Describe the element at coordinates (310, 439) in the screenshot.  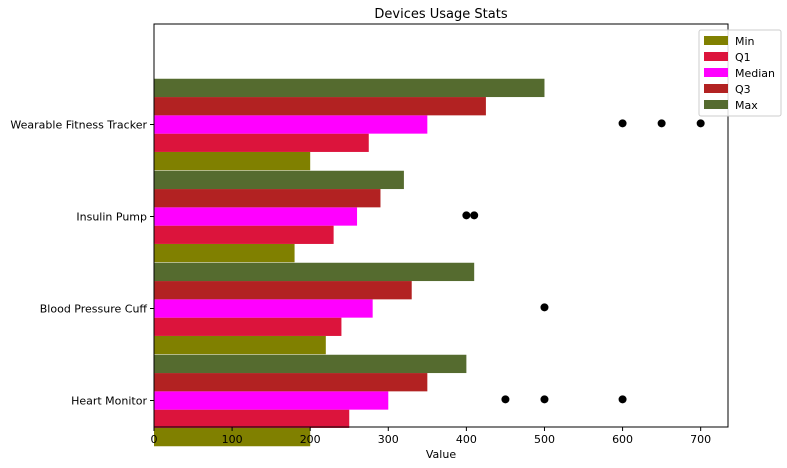
I see `x-tick-label: 200` at that location.